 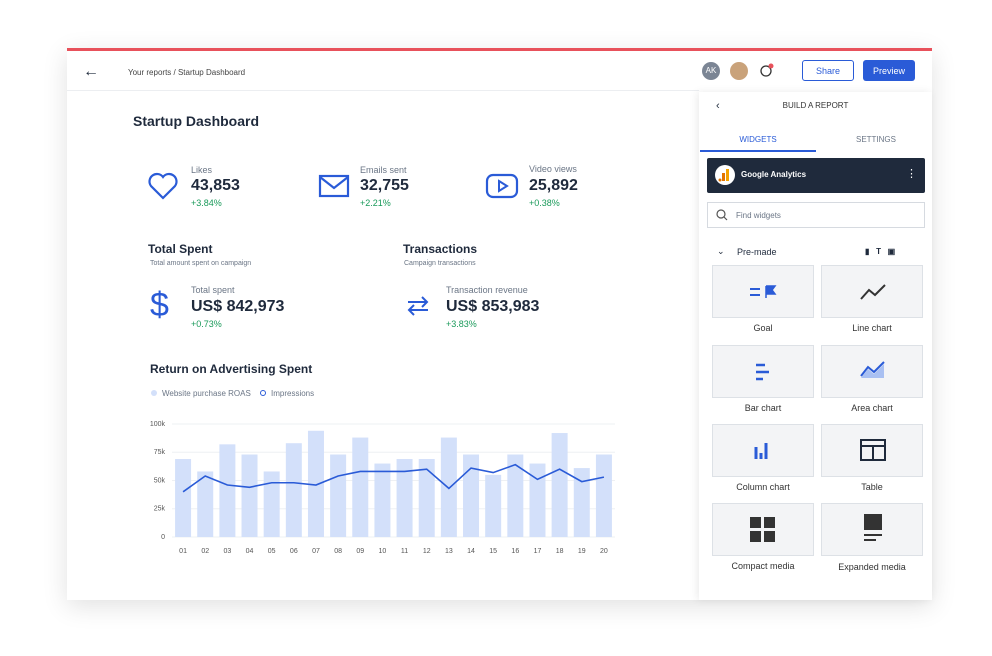 What do you see at coordinates (816, 175) in the screenshot?
I see `source-bar` at bounding box center [816, 175].